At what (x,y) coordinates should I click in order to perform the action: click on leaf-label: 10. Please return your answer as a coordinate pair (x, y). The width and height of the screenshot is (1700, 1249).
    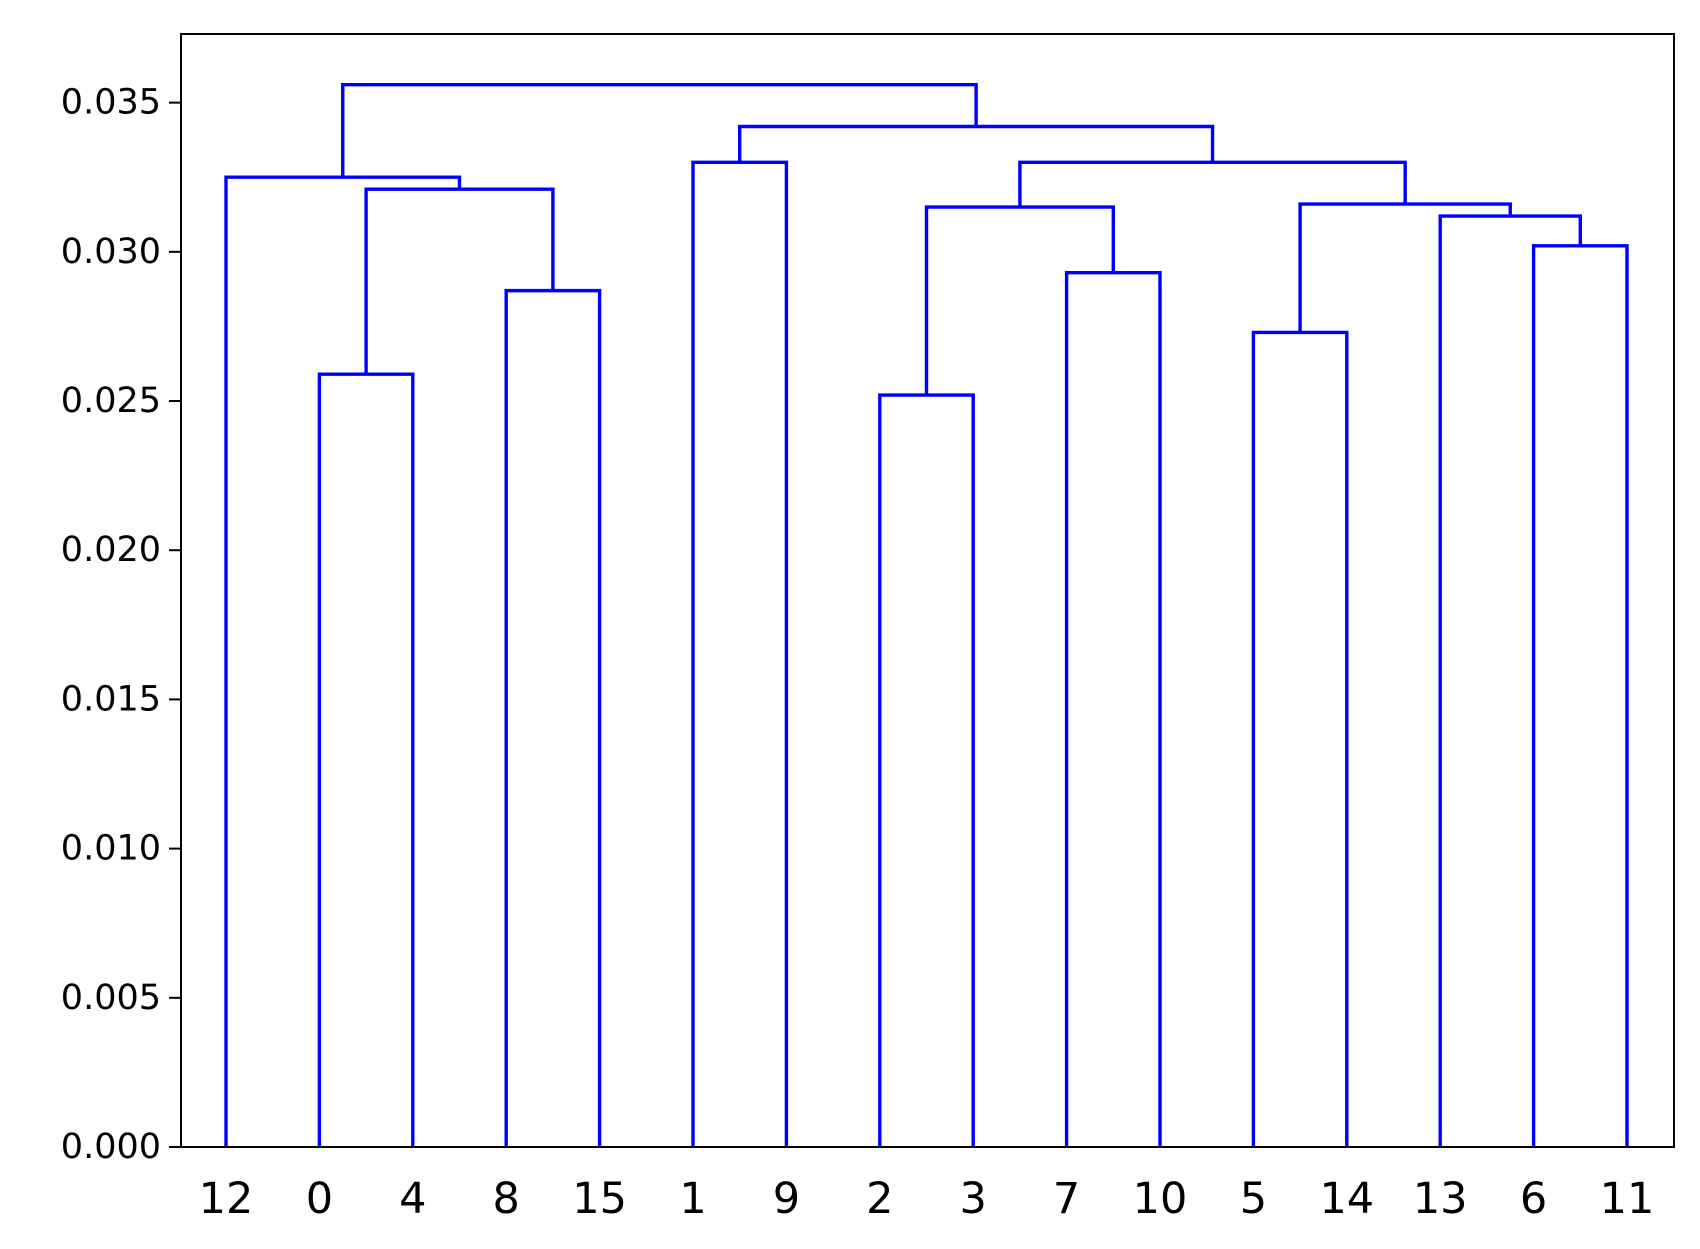
    Looking at the image, I should click on (1160, 1199).